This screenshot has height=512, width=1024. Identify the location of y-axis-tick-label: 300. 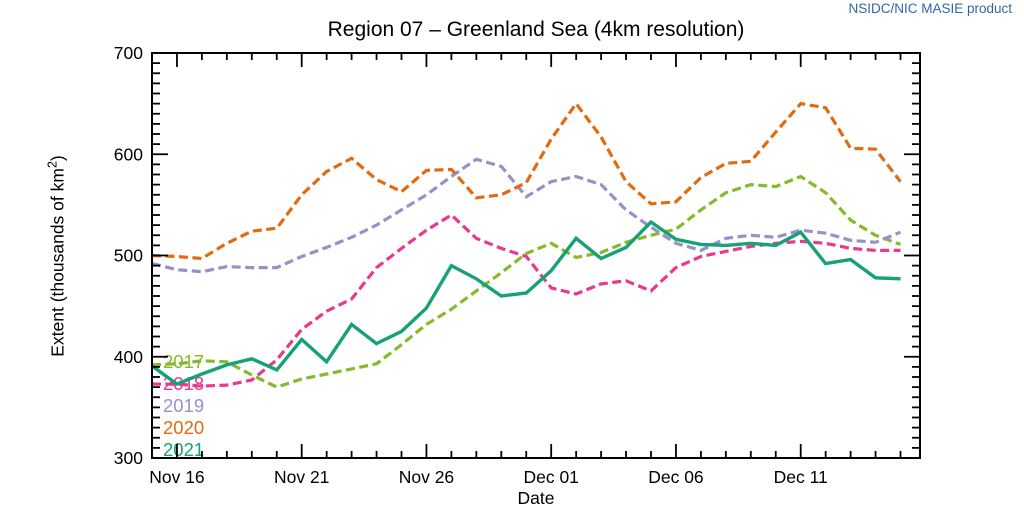
(128, 458).